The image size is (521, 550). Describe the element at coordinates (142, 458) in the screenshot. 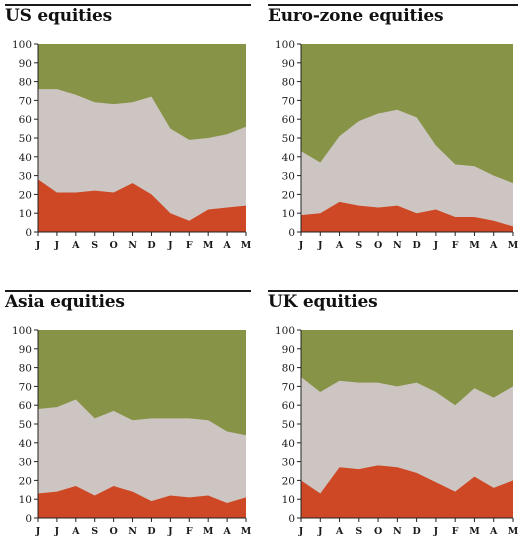

I see `area-middle` at that location.